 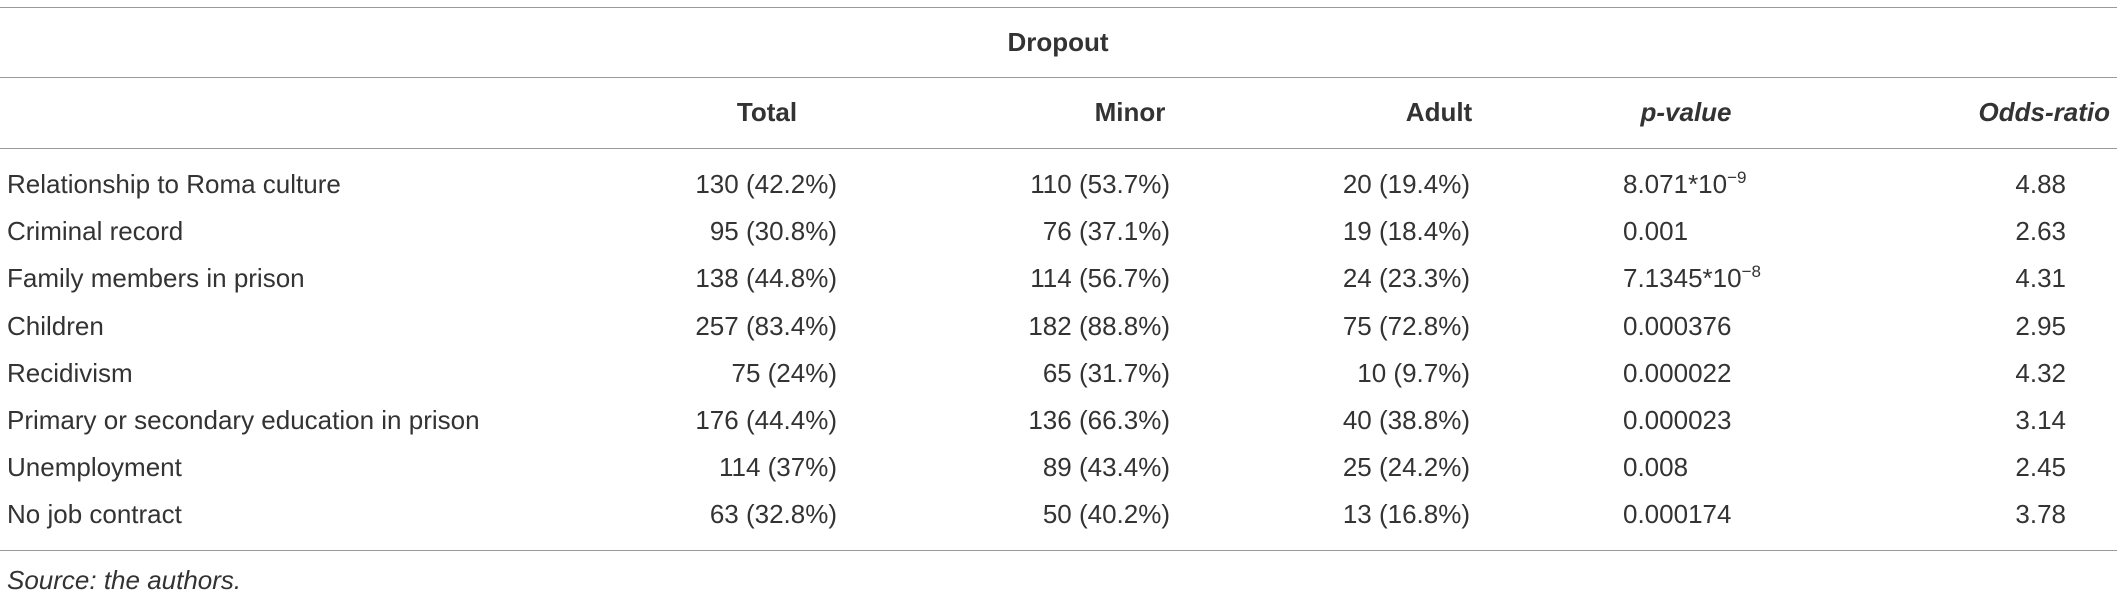 What do you see at coordinates (1413, 372) in the screenshot?
I see `cell-text: 10 (9.7%)` at bounding box center [1413, 372].